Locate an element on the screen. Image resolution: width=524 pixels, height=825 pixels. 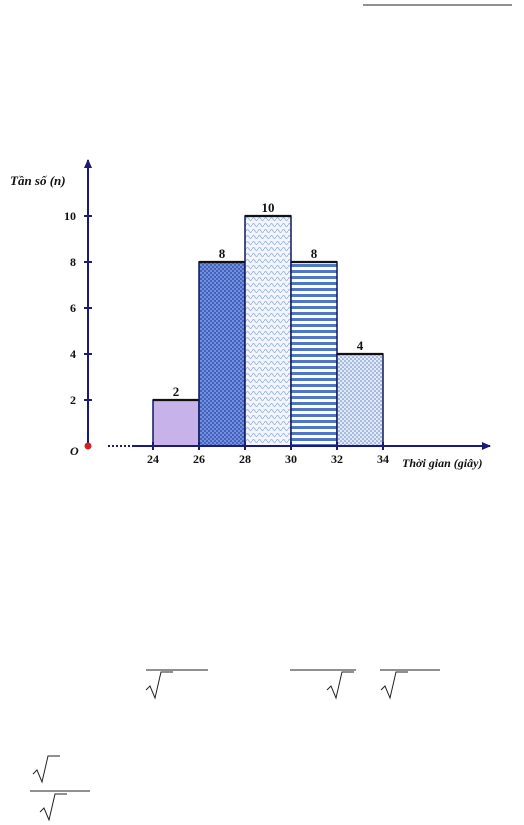
y-tick-label: 10 is located at coordinates (70, 216).